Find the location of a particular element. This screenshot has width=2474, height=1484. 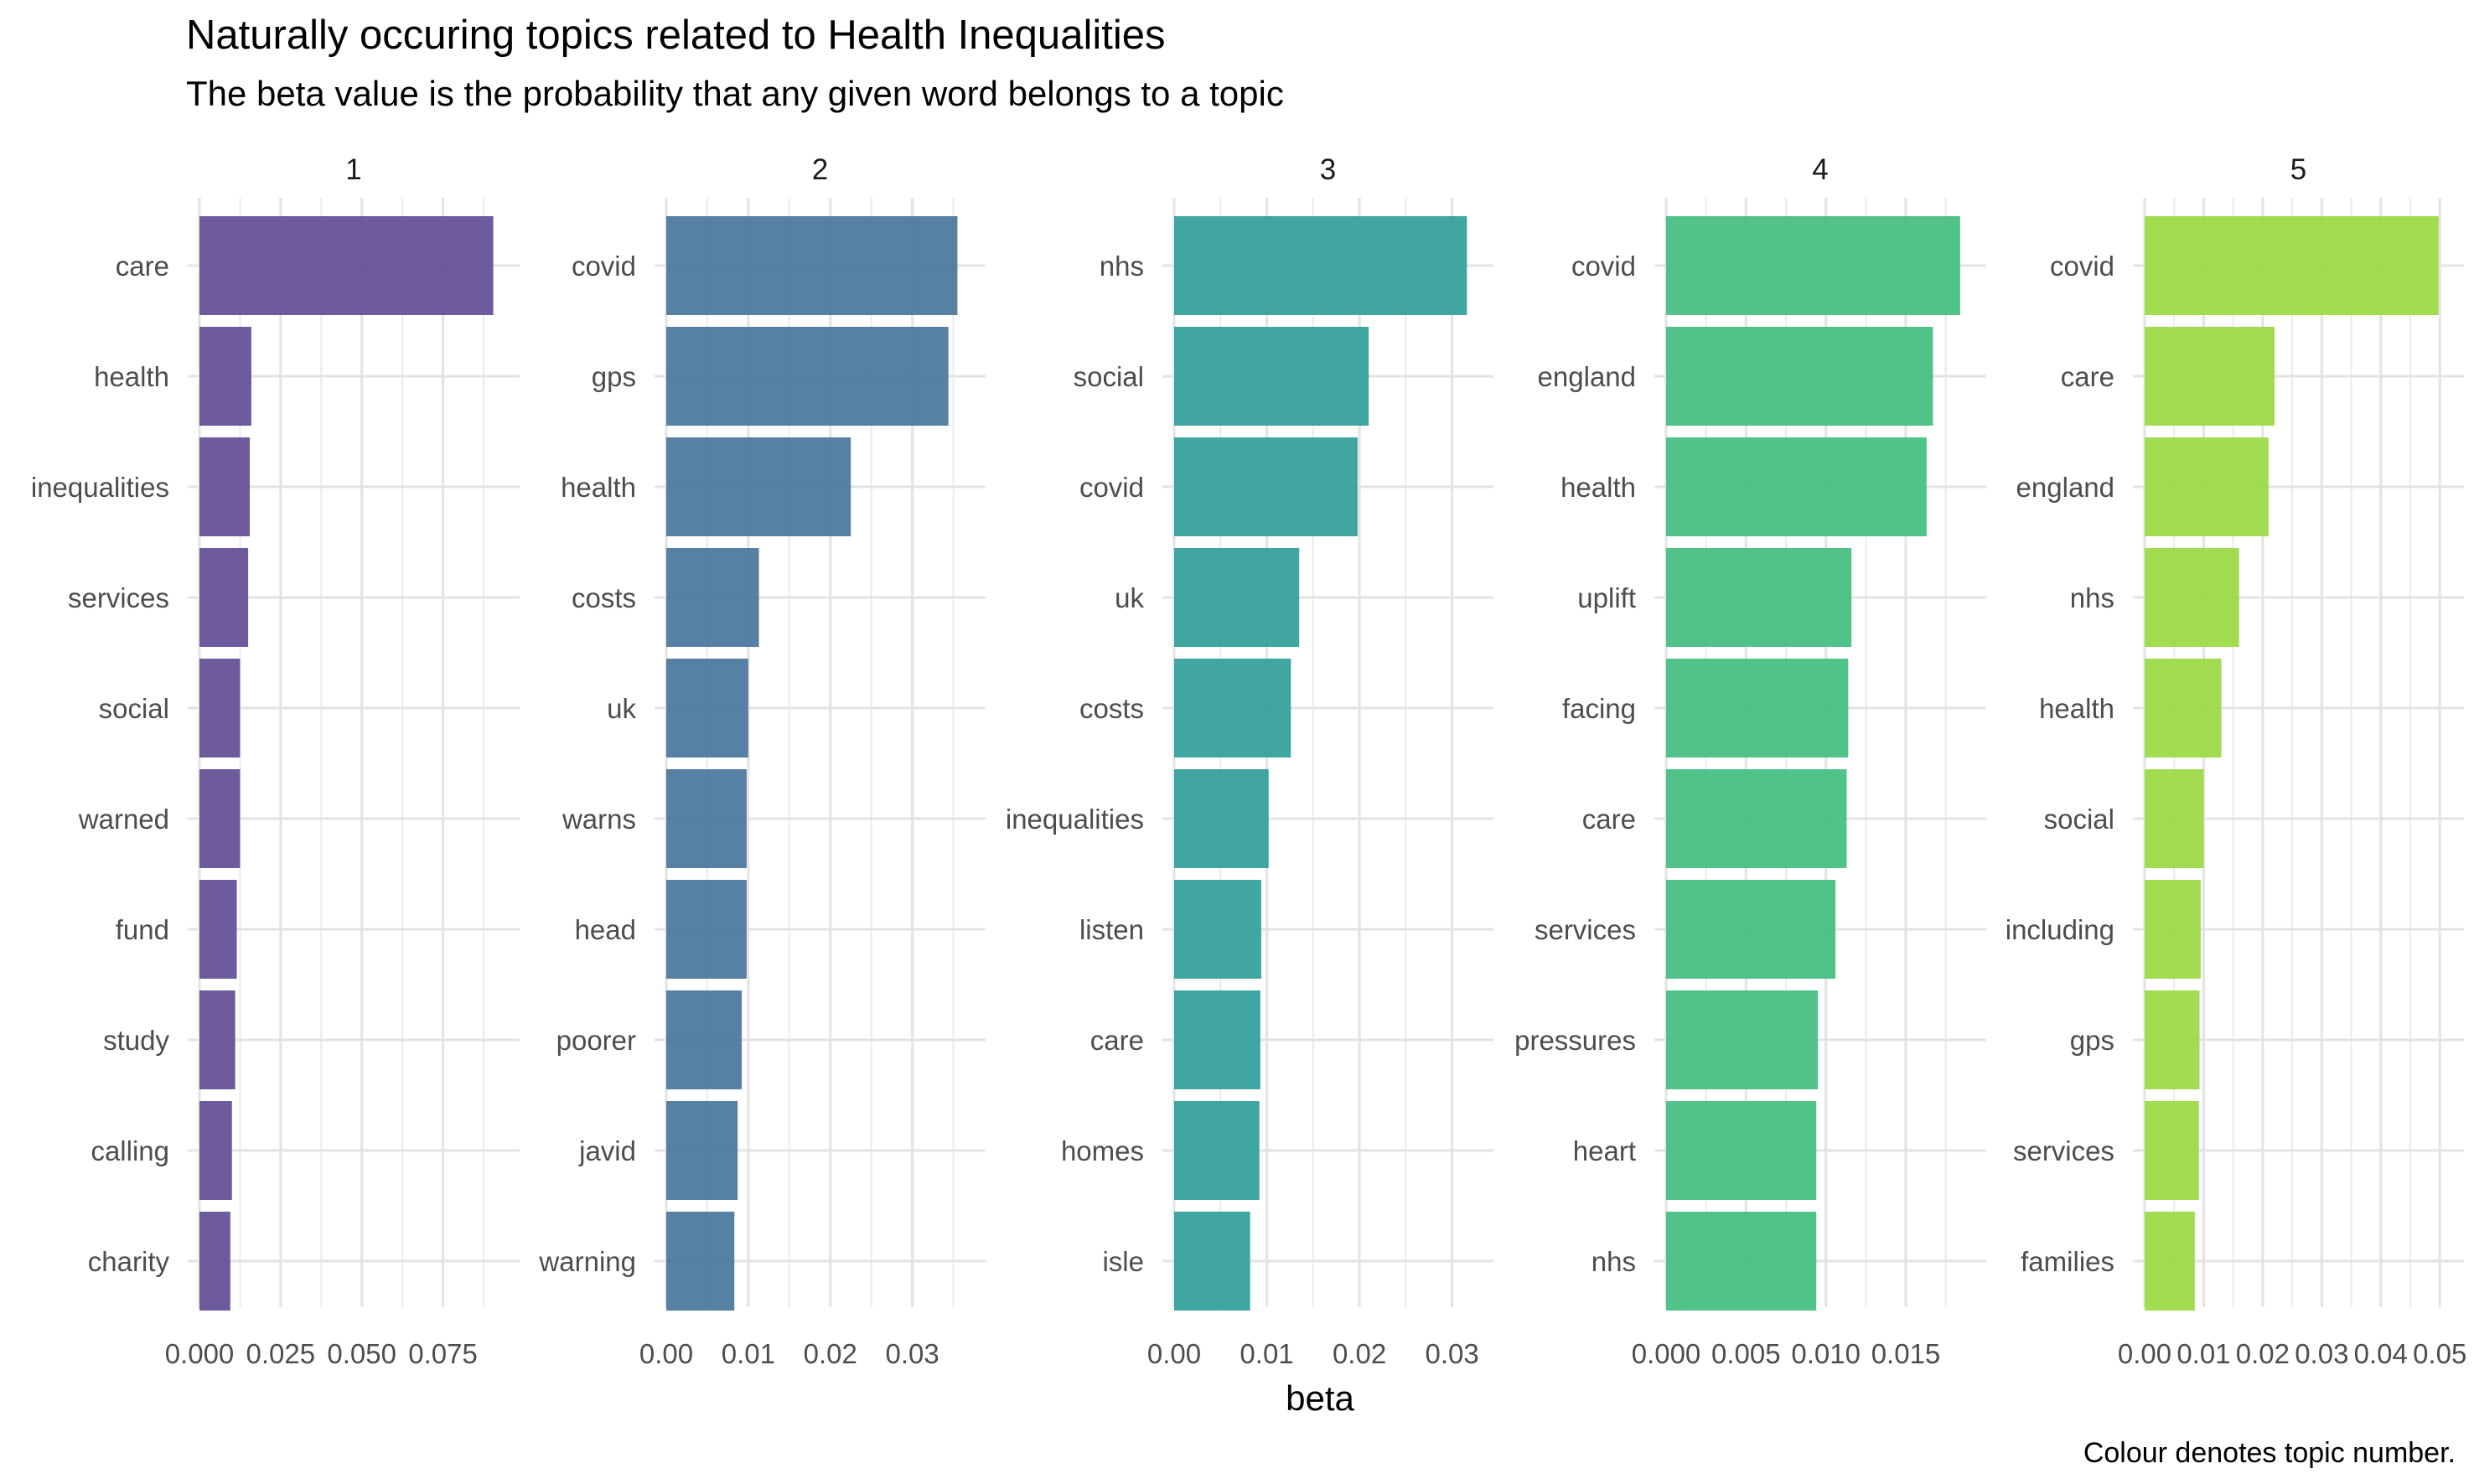

x-tick-label: 0.015 is located at coordinates (1906, 1353).